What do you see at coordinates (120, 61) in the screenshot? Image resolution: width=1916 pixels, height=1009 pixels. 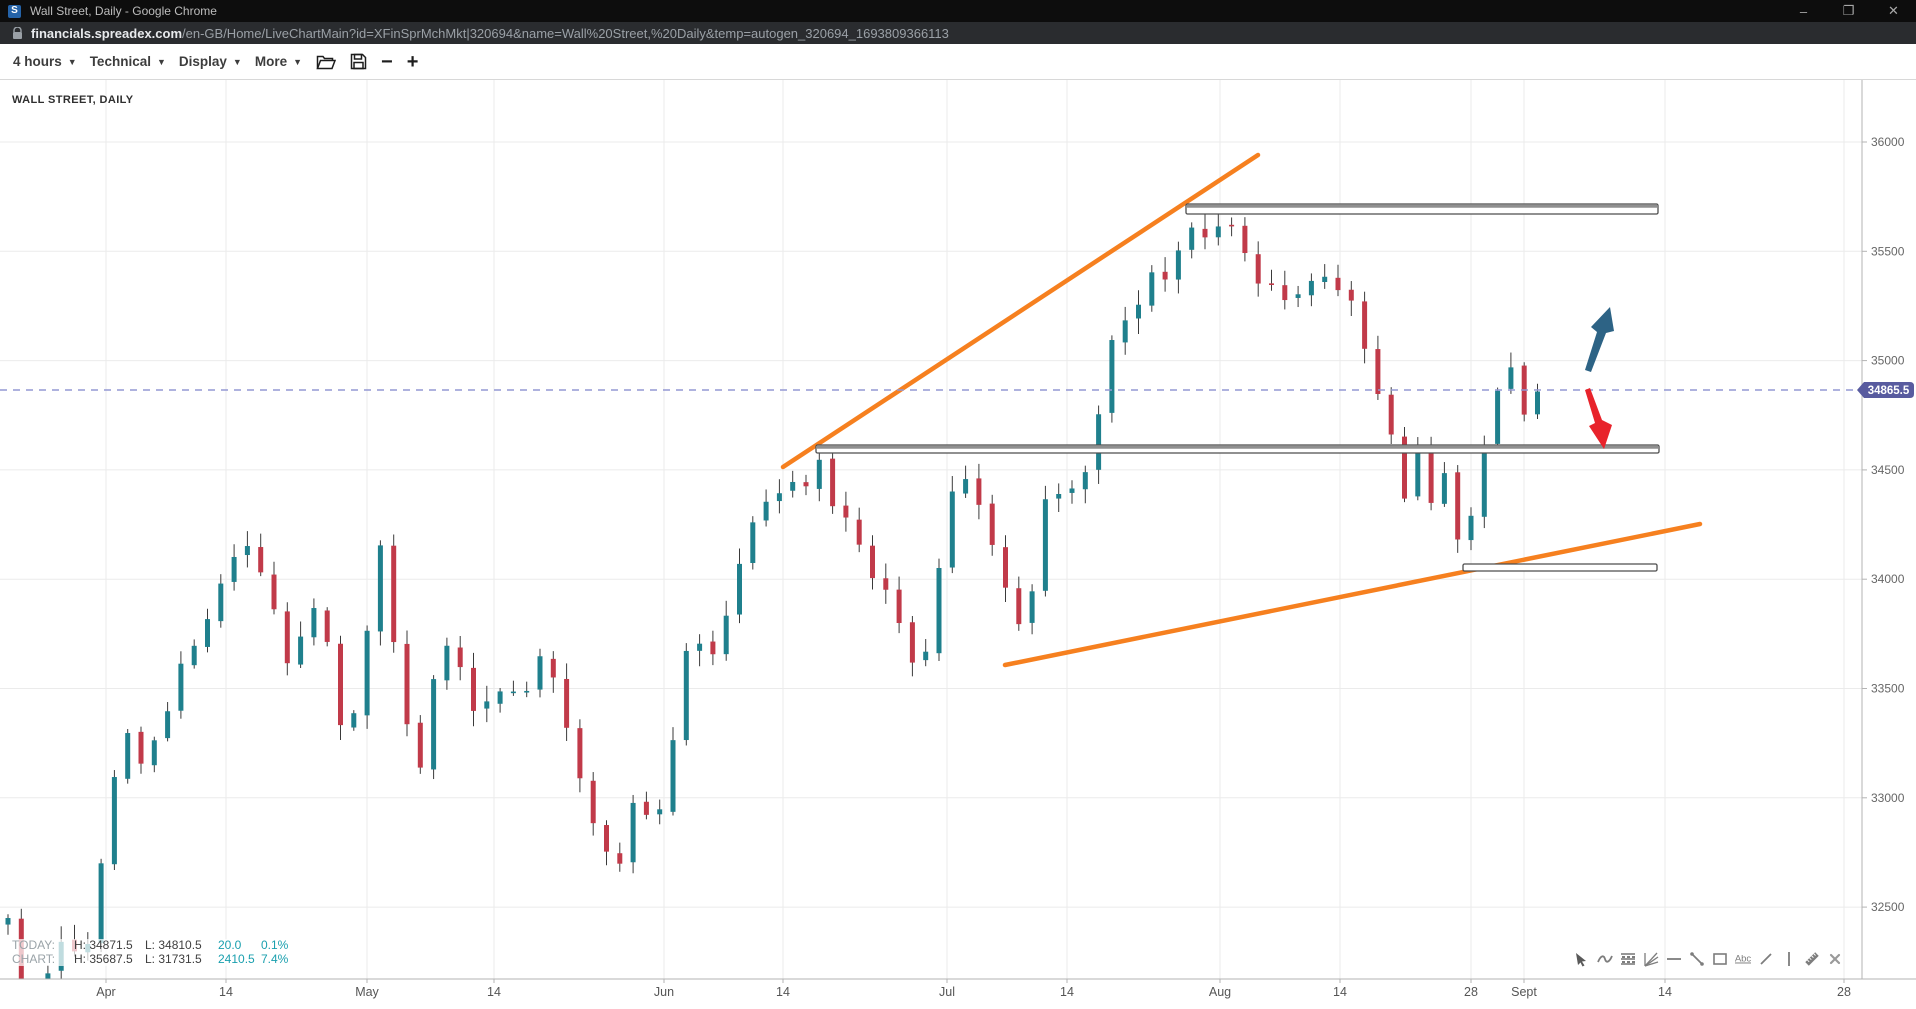 I see `technical-label: Technical` at bounding box center [120, 61].